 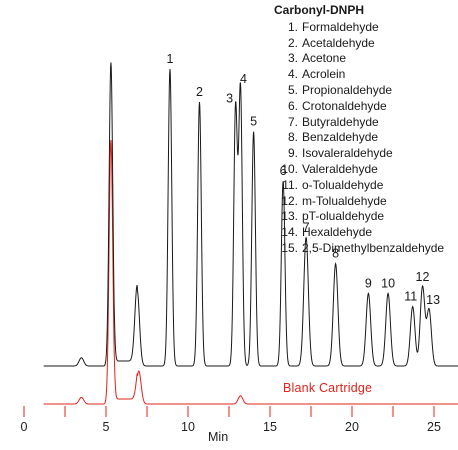 What do you see at coordinates (340, 26) in the screenshot?
I see `legend-item-name: Formaldehyde` at bounding box center [340, 26].